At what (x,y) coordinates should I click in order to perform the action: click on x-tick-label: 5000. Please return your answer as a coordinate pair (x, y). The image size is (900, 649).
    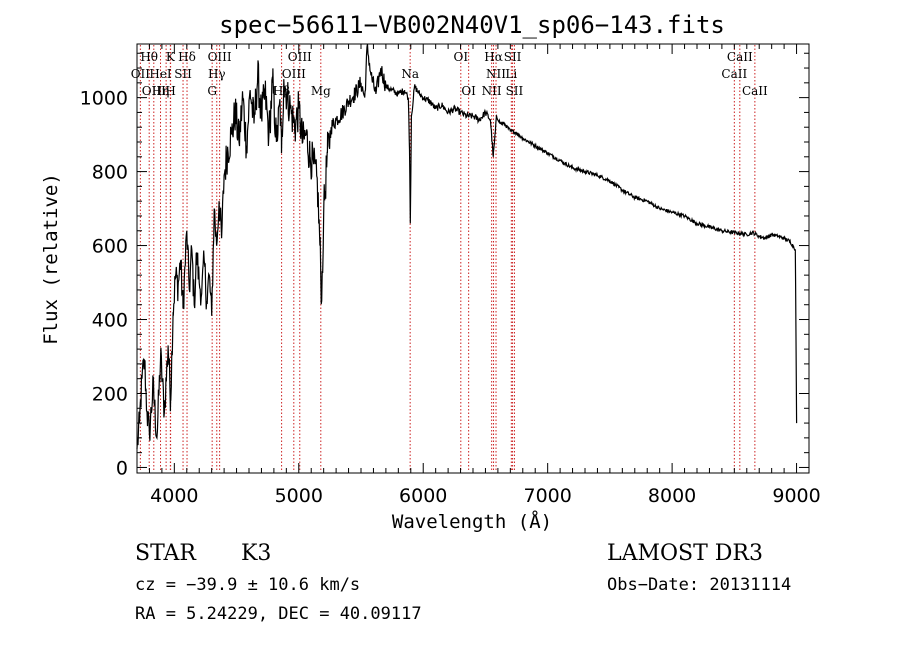
    Looking at the image, I should click on (299, 496).